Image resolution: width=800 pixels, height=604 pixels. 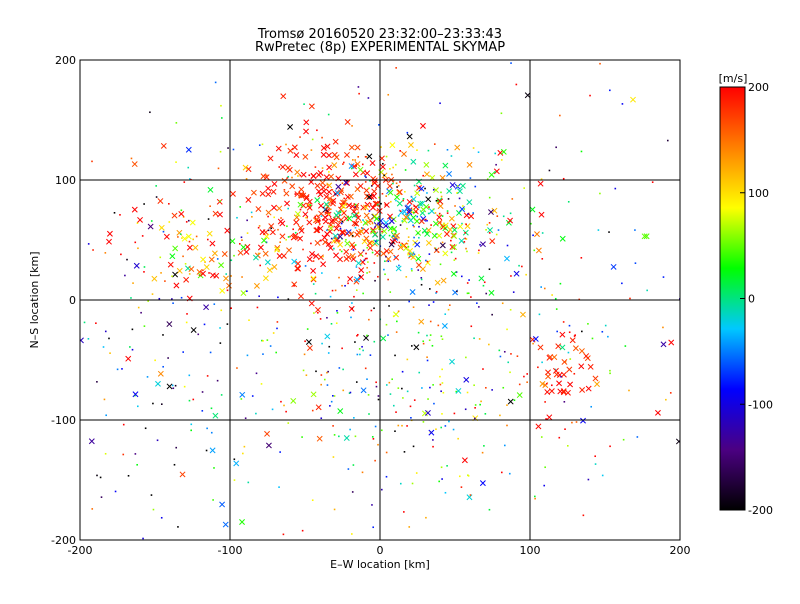 I want to click on x-tick-label: -200, so click(x=80, y=550).